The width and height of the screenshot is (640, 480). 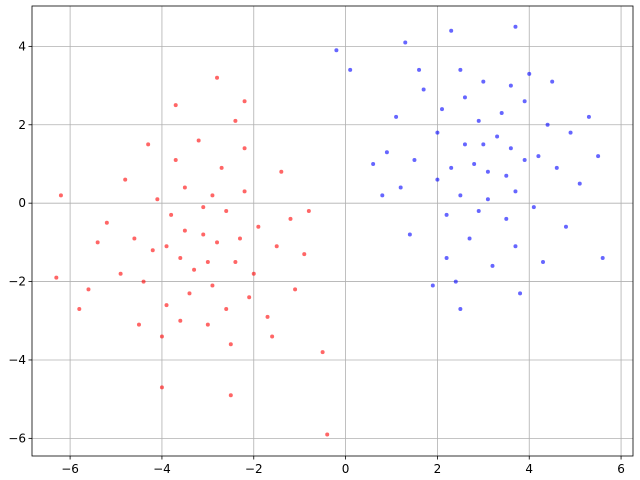 What do you see at coordinates (17, 360) in the screenshot?
I see `y-tick-label: −4` at bounding box center [17, 360].